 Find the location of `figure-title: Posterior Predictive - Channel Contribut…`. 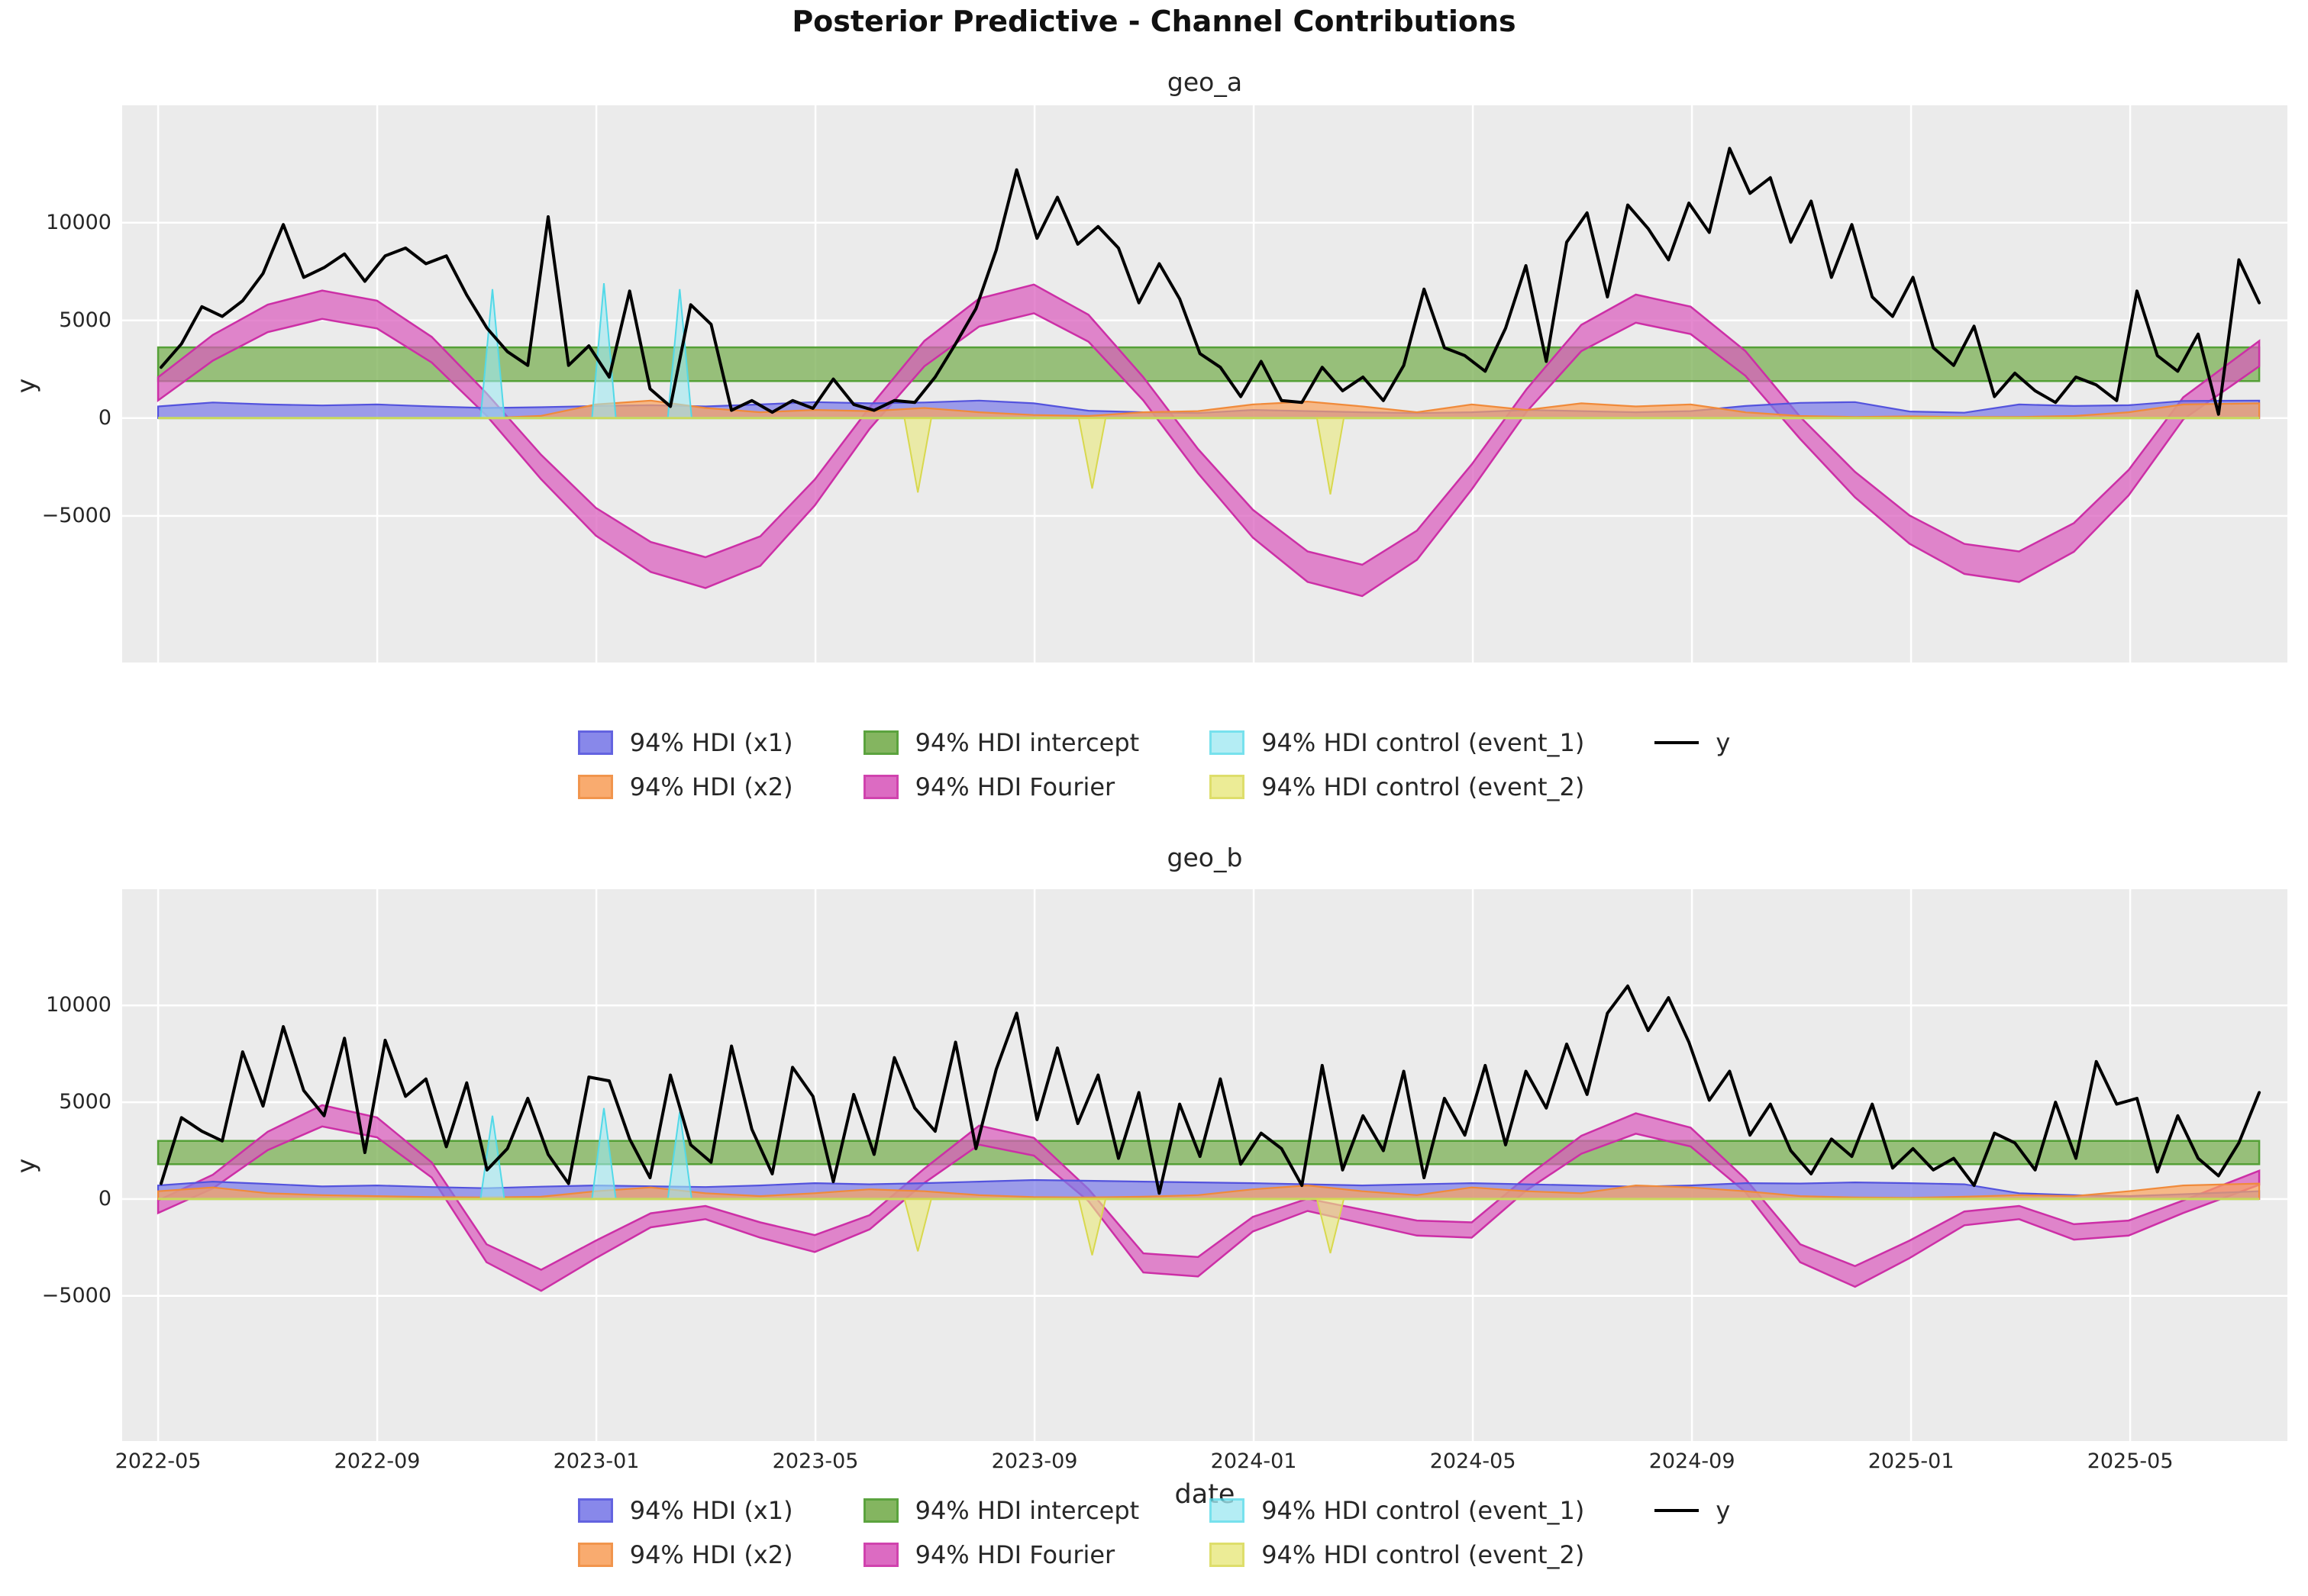

figure-title: Posterior Predictive - Channel Contribut… is located at coordinates (1154, 21).